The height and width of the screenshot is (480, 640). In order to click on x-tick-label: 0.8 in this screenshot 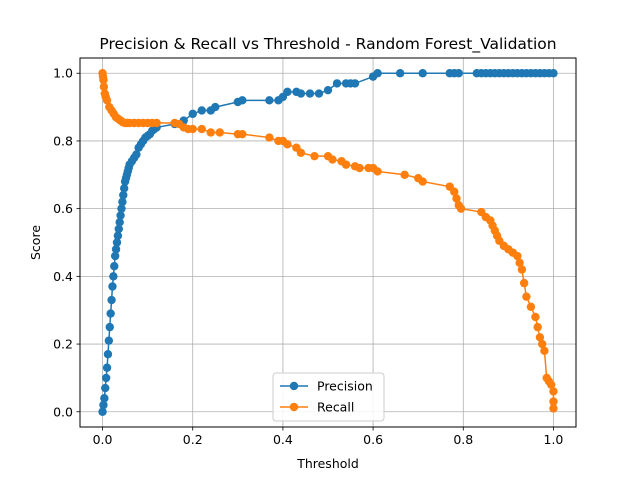, I will do `click(463, 439)`.